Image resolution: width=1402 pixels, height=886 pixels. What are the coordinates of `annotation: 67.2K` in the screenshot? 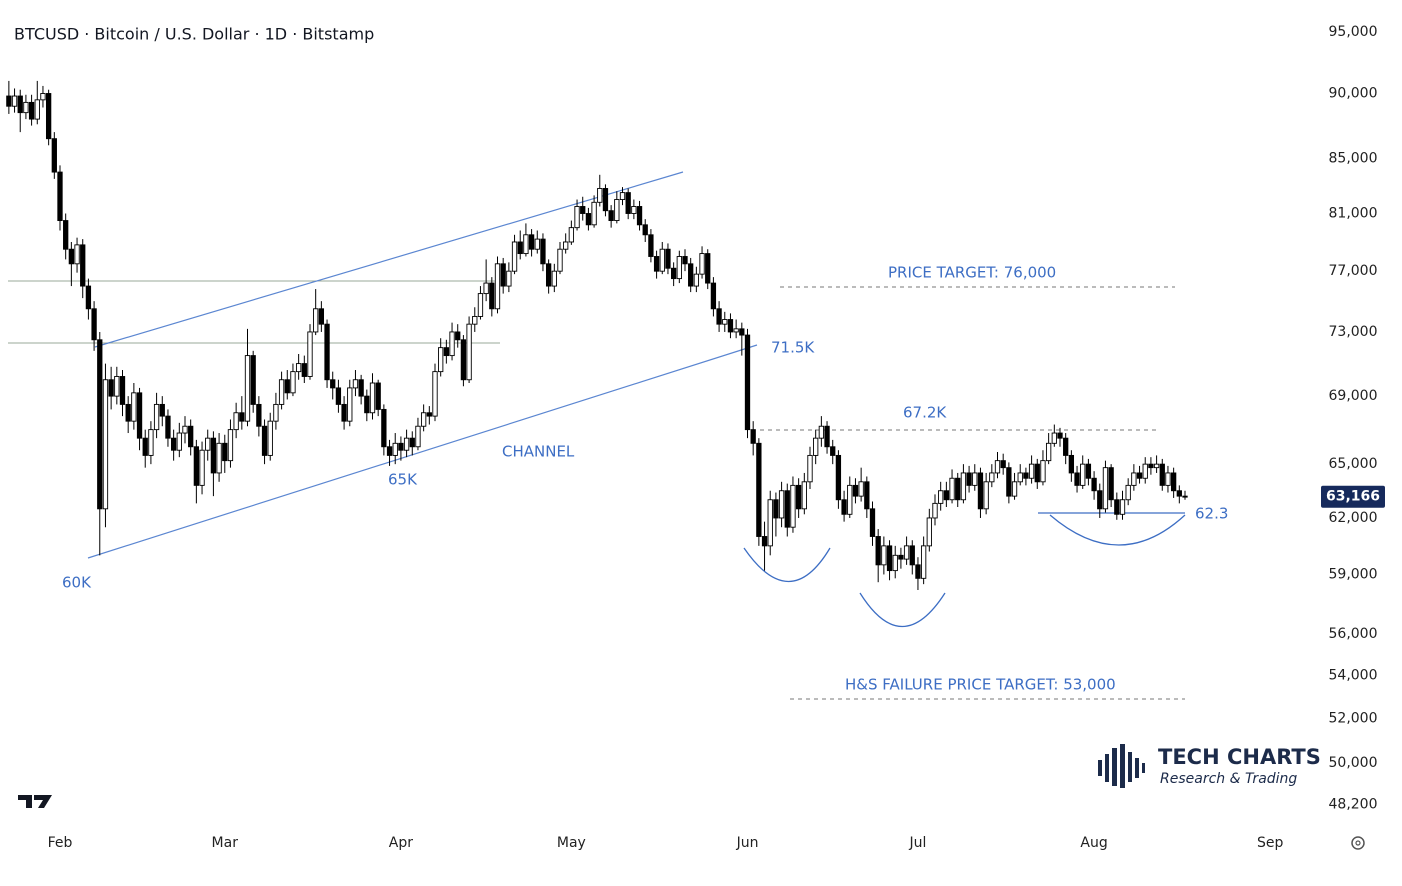 It's located at (925, 413).